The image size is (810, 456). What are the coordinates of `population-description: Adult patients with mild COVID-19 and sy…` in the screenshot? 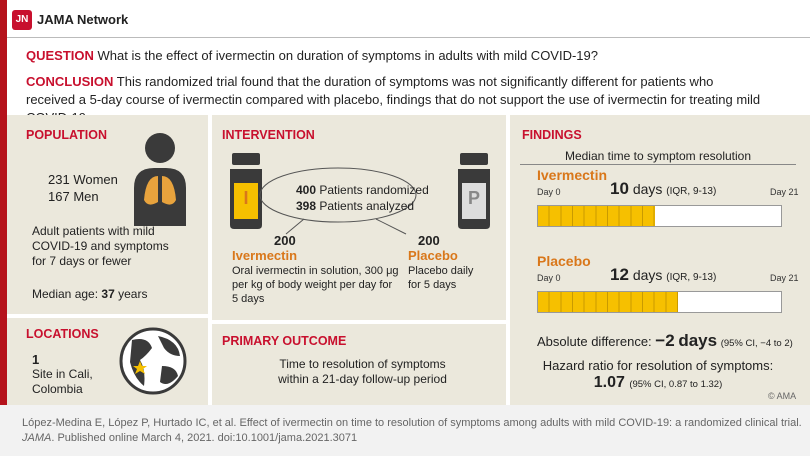 It's located at (100, 246).